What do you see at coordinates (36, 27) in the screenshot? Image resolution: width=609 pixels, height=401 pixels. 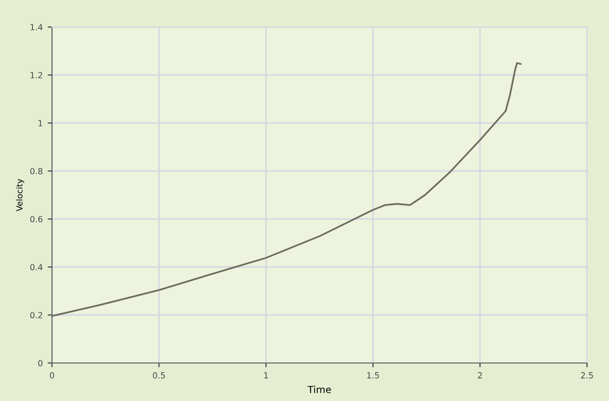 I see `y-tick-label: 1.4` at bounding box center [36, 27].